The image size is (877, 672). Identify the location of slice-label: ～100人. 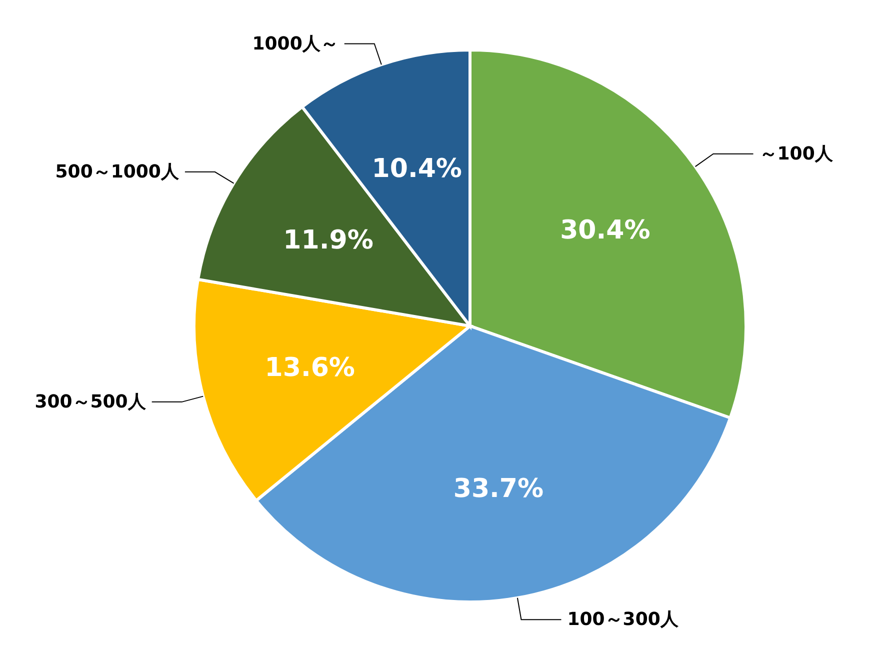
(796, 153).